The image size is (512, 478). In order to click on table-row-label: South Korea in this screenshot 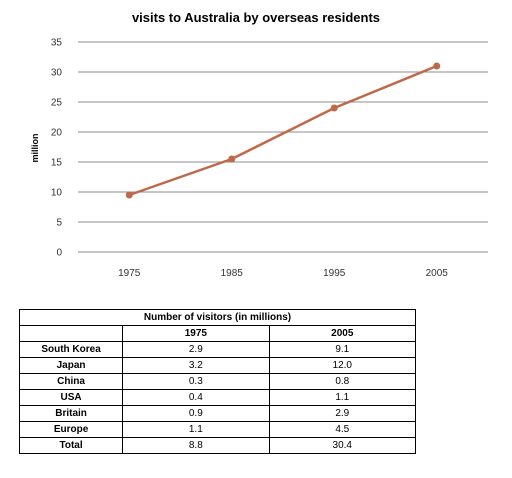, I will do `click(71, 349)`.